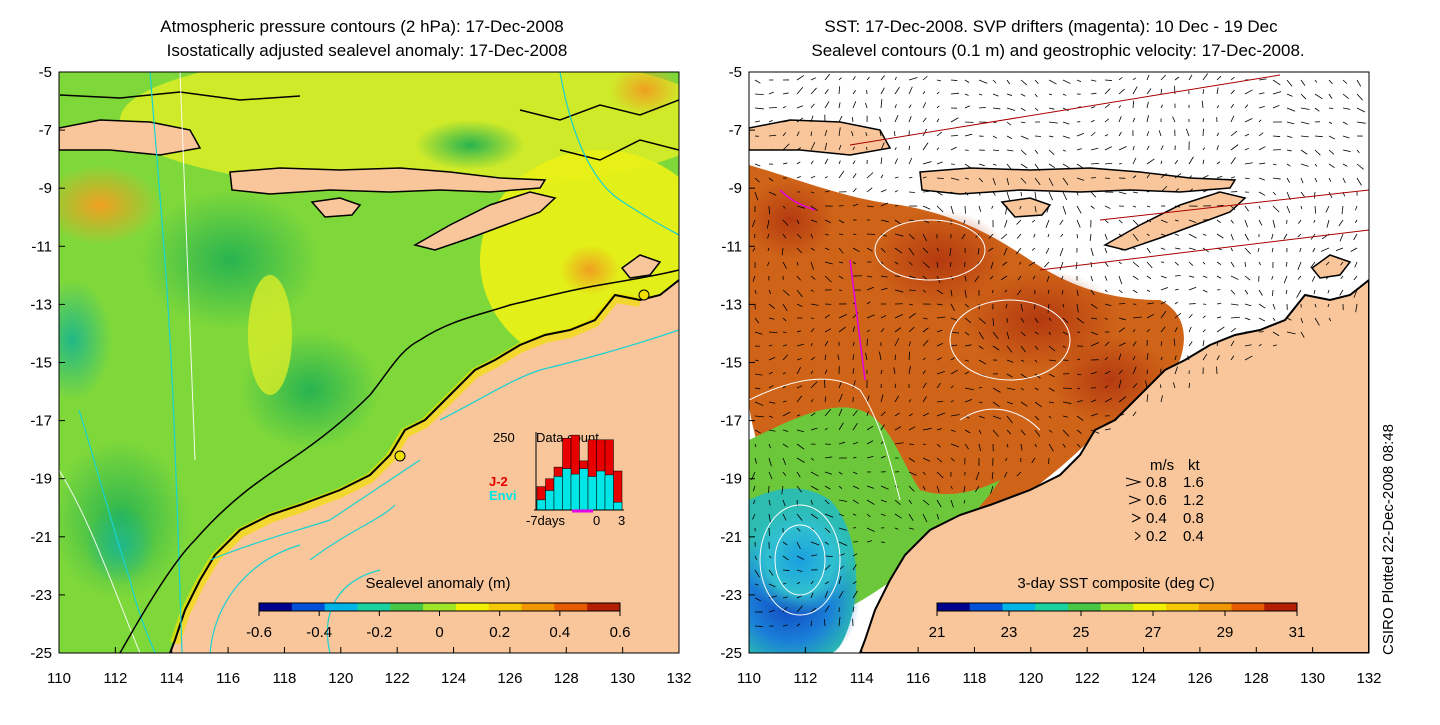 This screenshot has width=1440, height=725. Describe the element at coordinates (974, 678) in the screenshot. I see `x-tick-label: 118` at that location.